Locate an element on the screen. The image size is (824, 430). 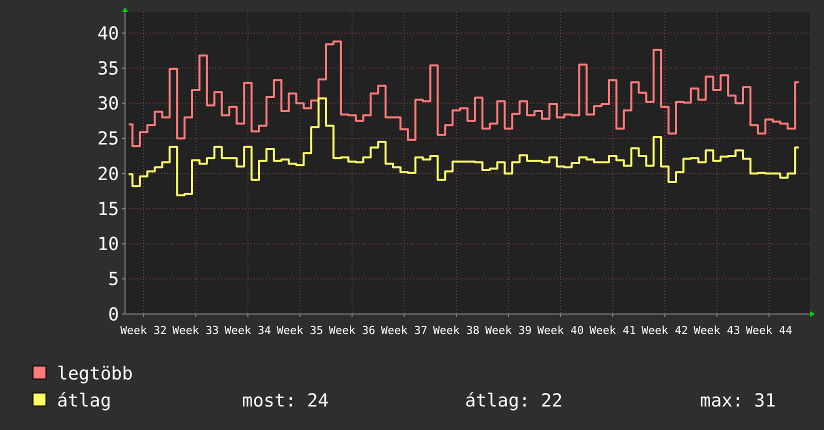
text: most: 24 is located at coordinates (285, 401).